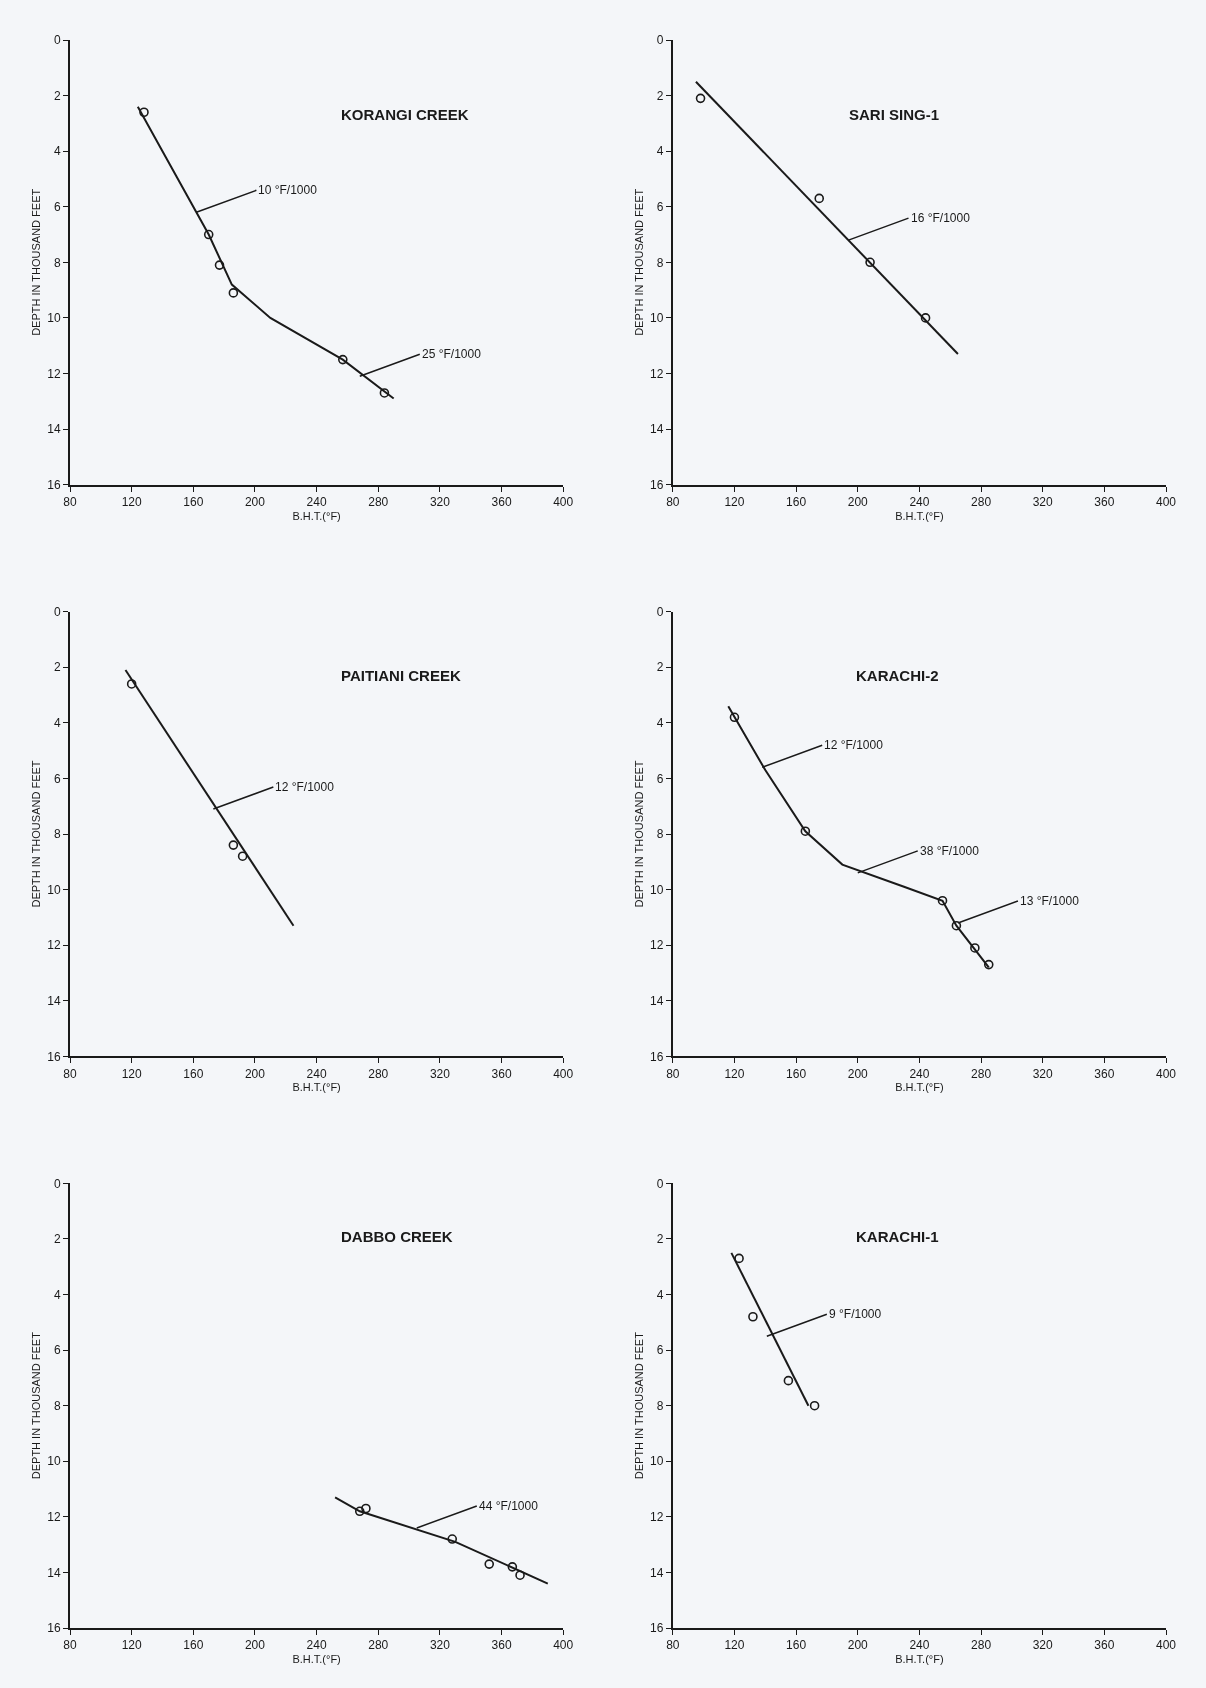 The height and width of the screenshot is (1688, 1206). Describe the element at coordinates (131, 1645) in the screenshot. I see `x-tick-label: 120` at that location.